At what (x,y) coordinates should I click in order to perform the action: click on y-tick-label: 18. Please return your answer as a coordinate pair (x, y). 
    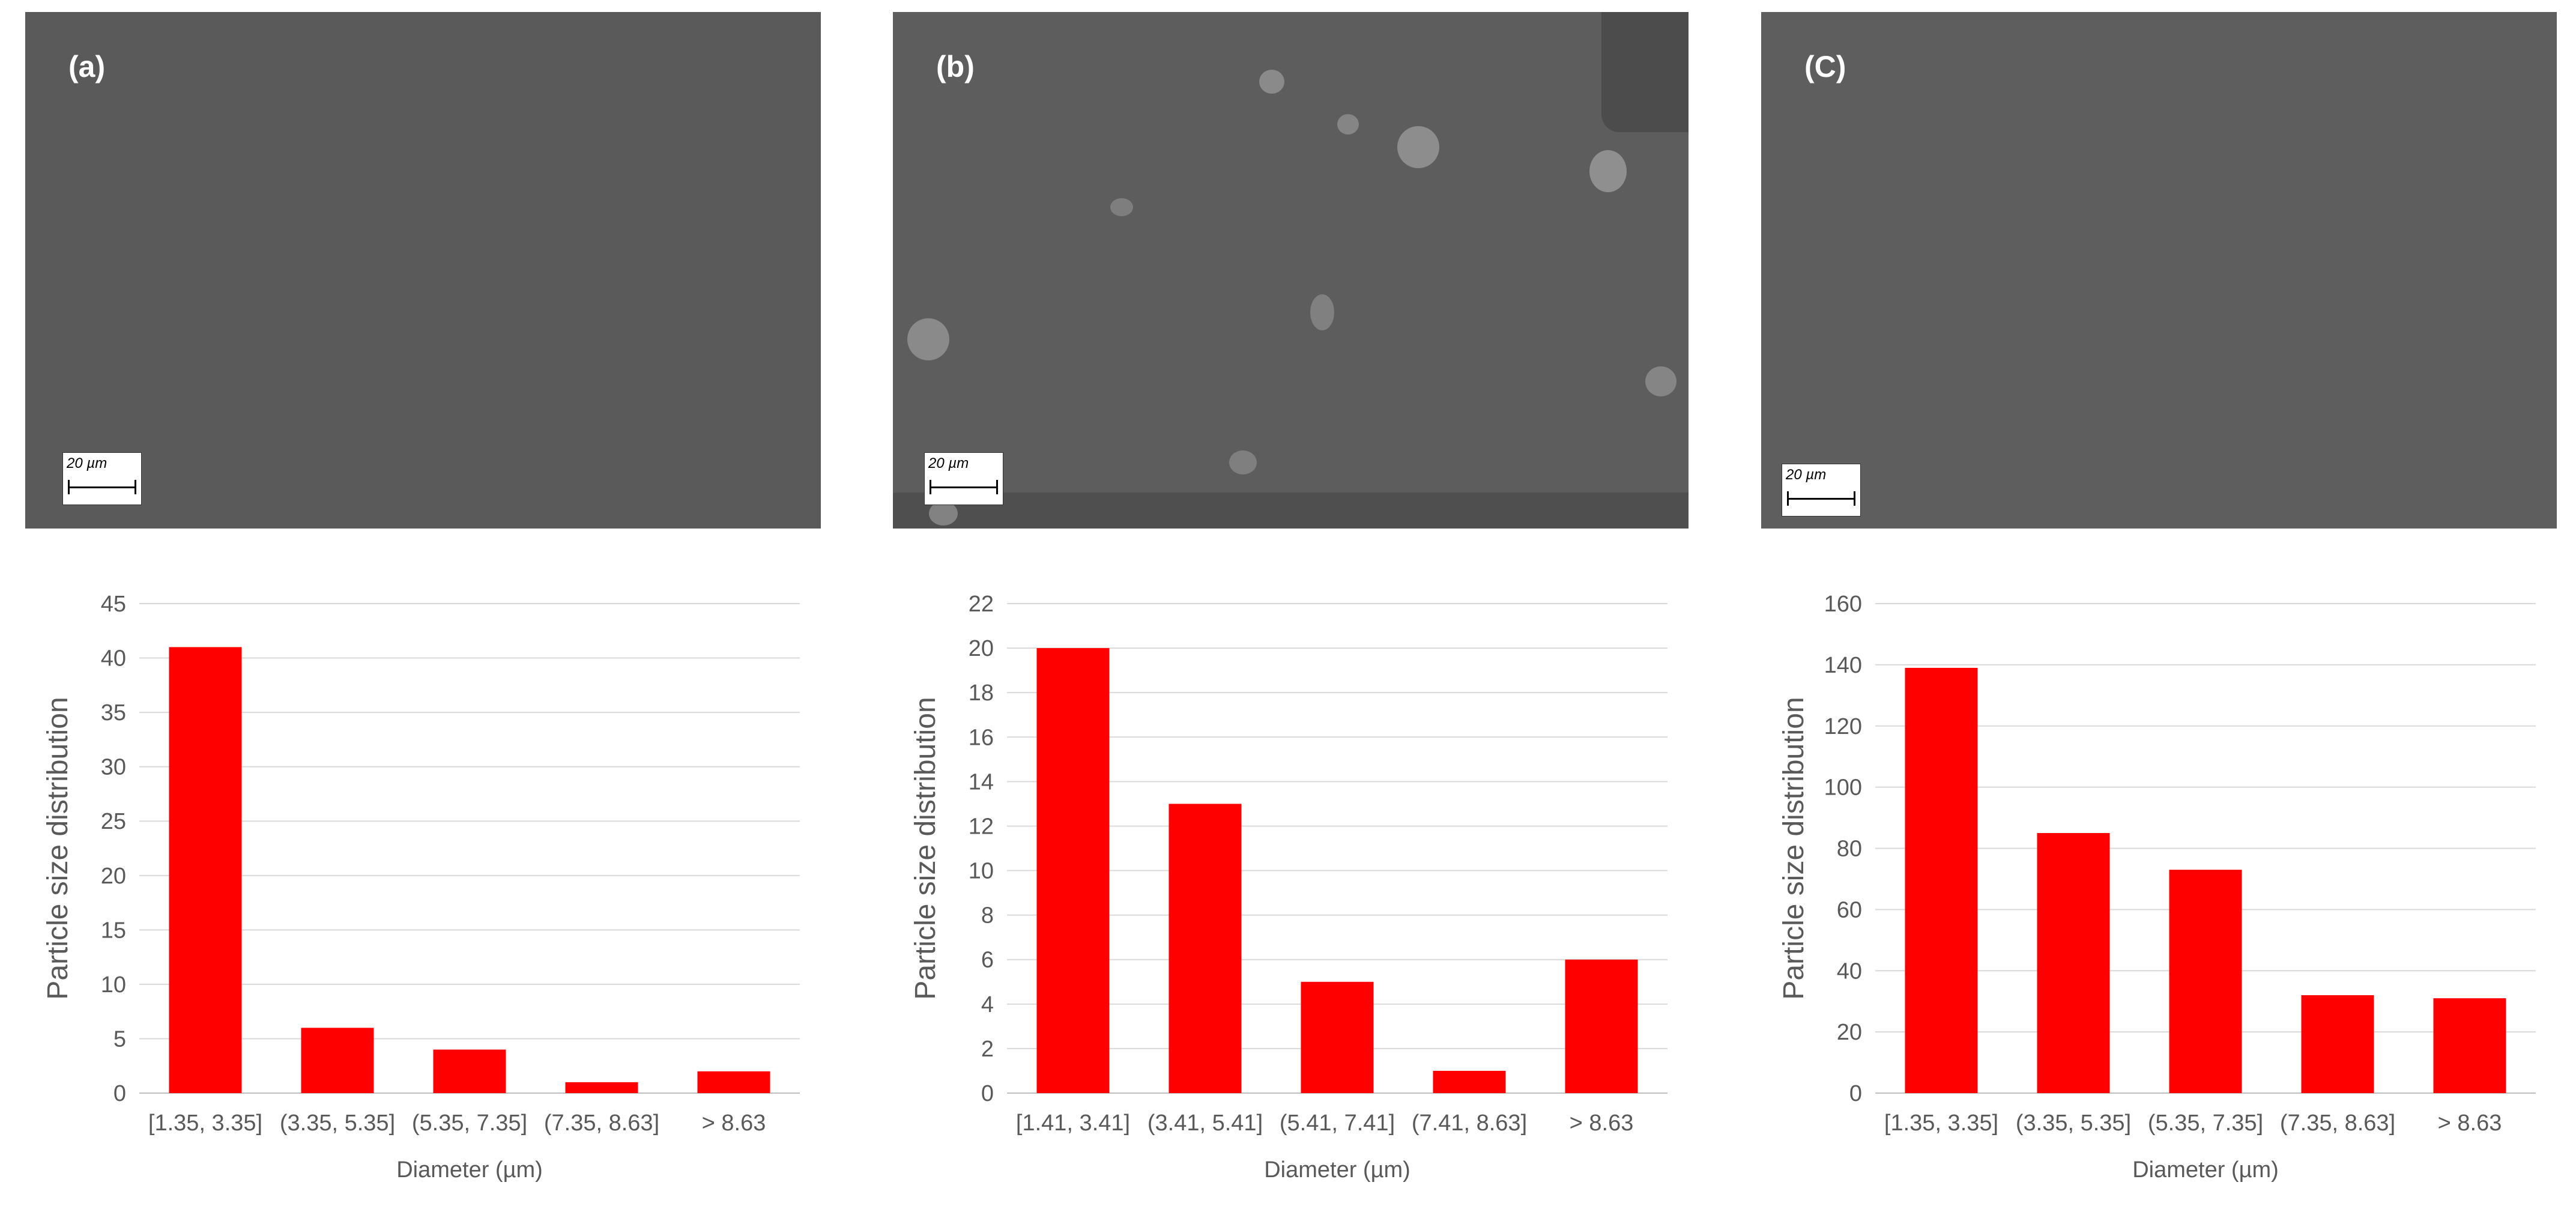
    Looking at the image, I should click on (981, 693).